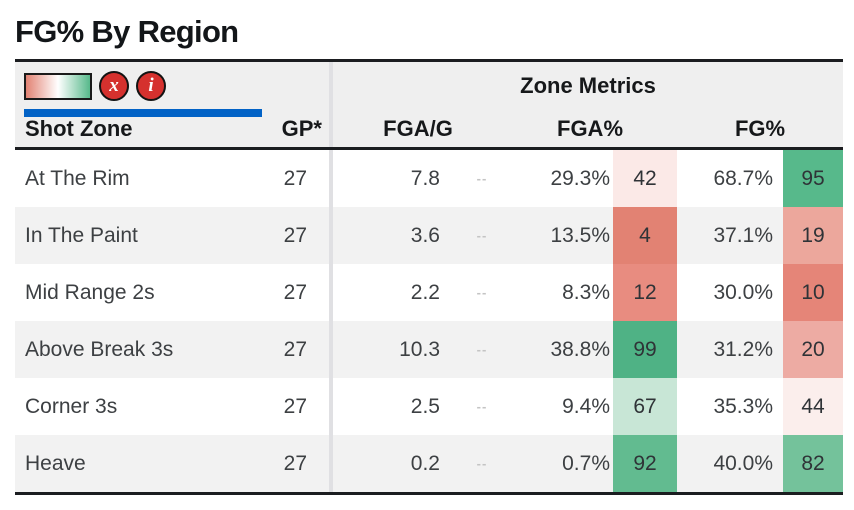 The image size is (854, 510). I want to click on cell-fg-pct: 35.3%, so click(743, 406).